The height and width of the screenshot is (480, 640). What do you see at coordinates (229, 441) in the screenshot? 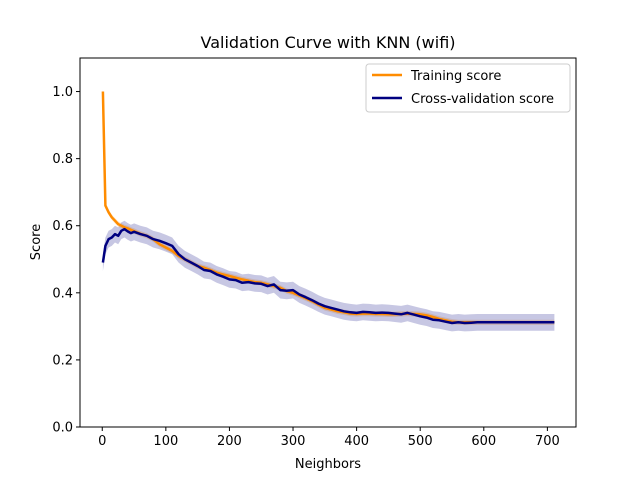
I see `x-tick-label: 200` at bounding box center [229, 441].